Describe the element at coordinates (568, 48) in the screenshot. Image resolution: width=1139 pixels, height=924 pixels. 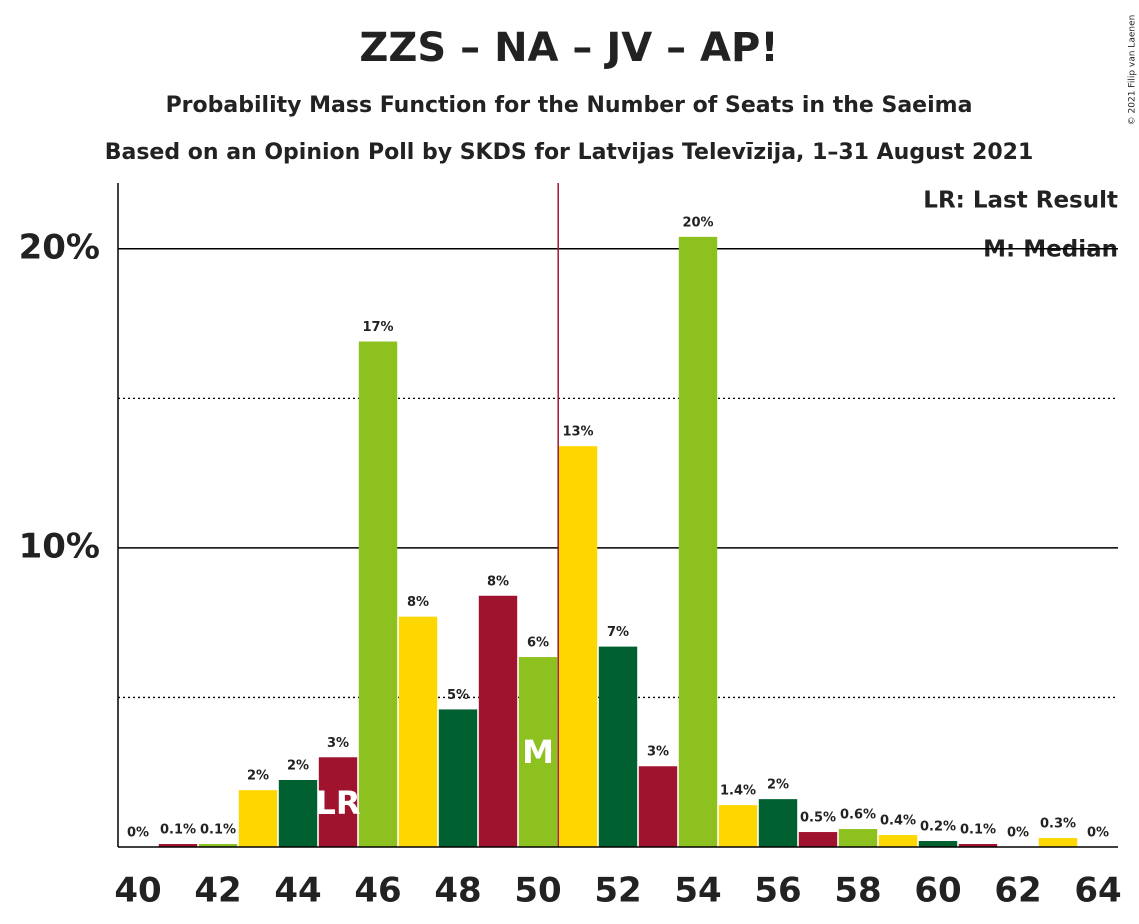
I see `chart-title: ZZS – NA – JV – AP!` at that location.